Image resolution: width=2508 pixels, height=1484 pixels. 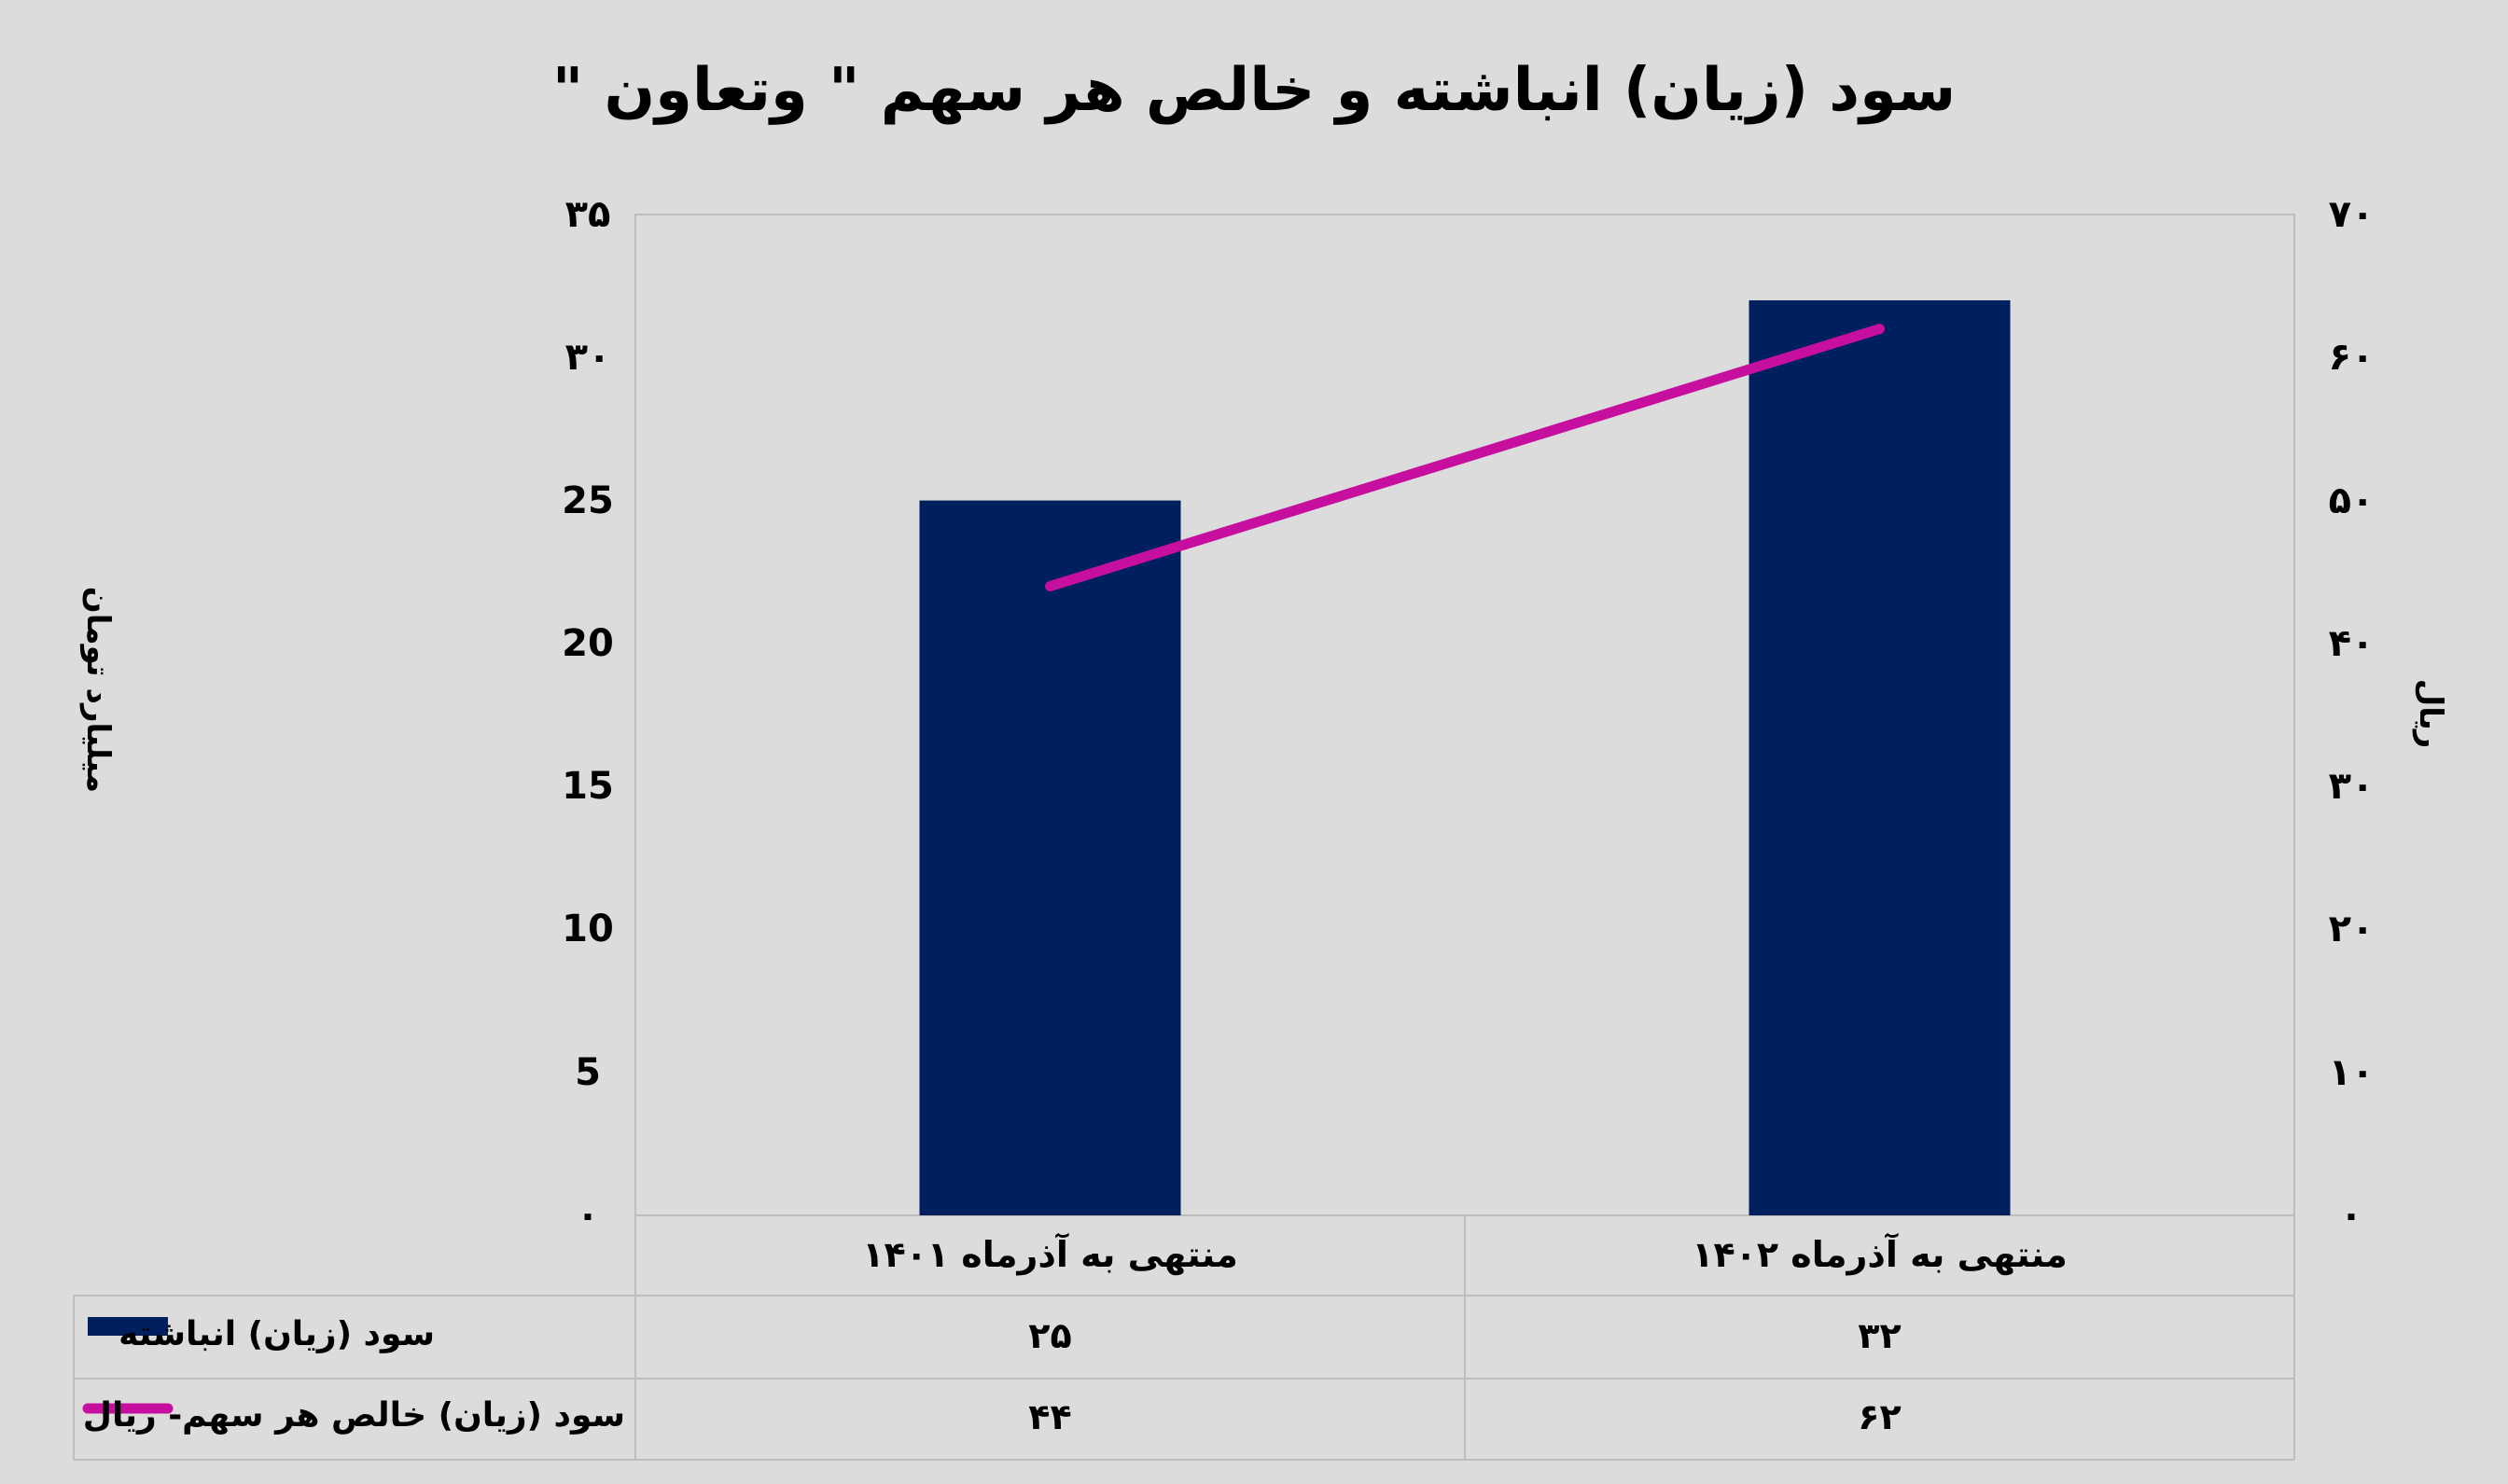 I want to click on right-tick-label: ۱۰, so click(x=2352, y=1072).